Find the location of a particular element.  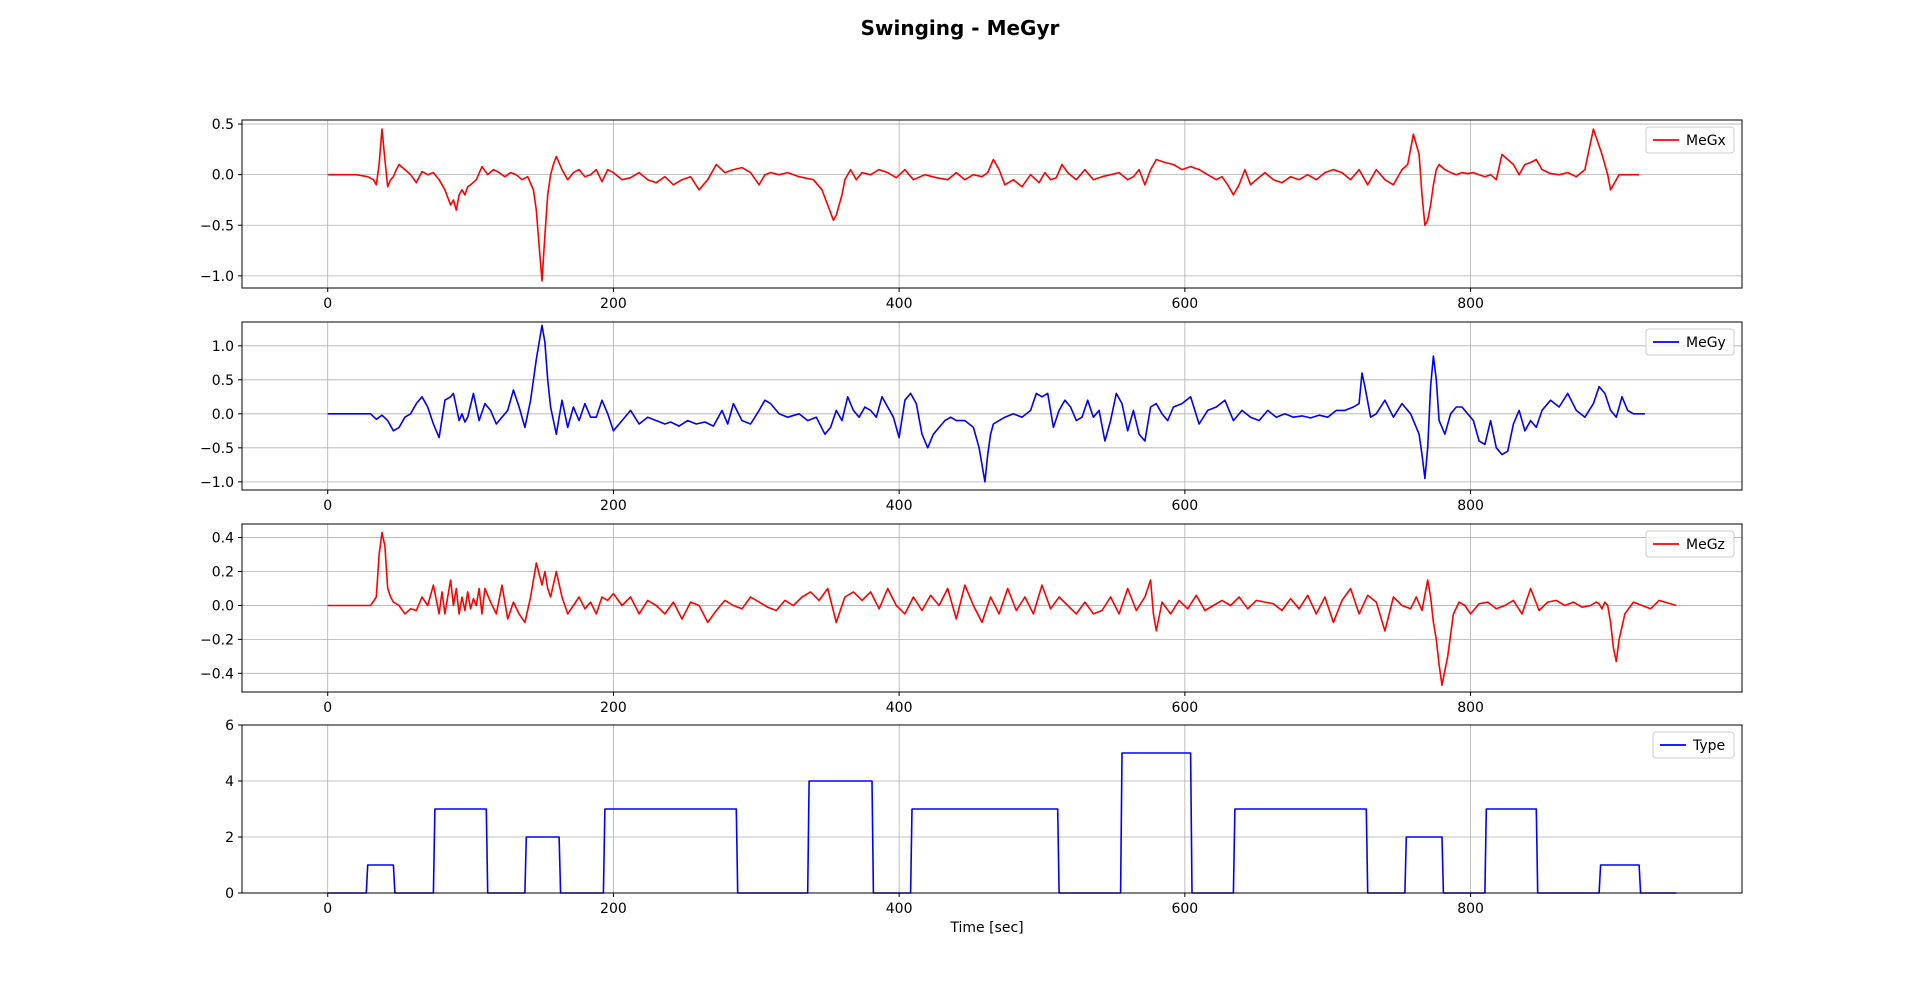

y-tick-label: 0.4 is located at coordinates (223, 539).